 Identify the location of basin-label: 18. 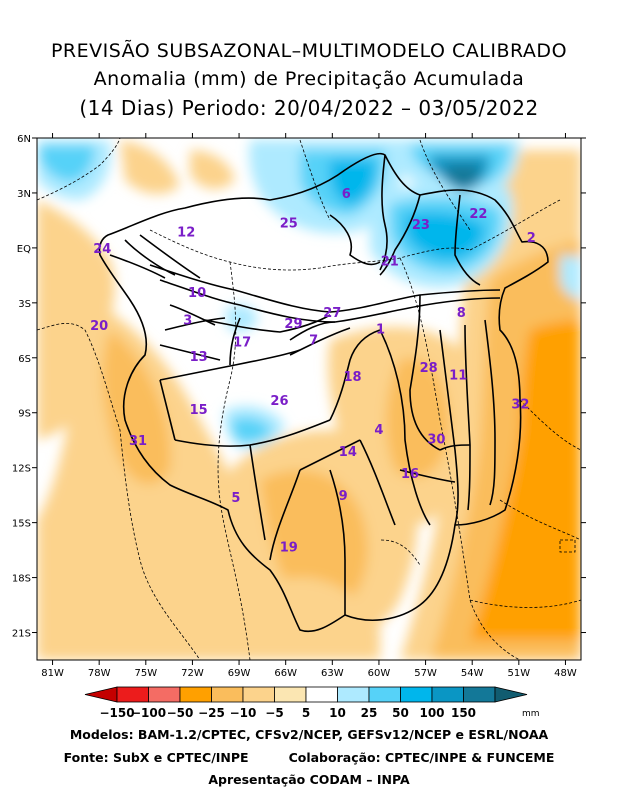
(352, 377).